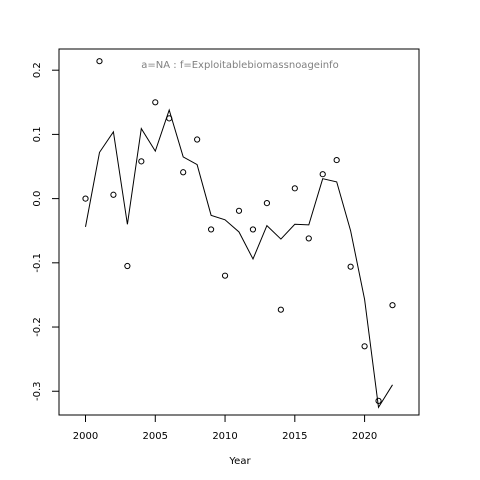 The image size is (480, 480). What do you see at coordinates (37, 263) in the screenshot?
I see `y-tick-label: -0.1` at bounding box center [37, 263].